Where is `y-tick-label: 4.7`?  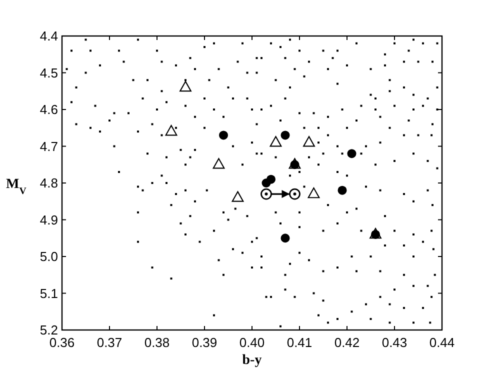 y-tick-label: 4.7 is located at coordinates (49, 146).